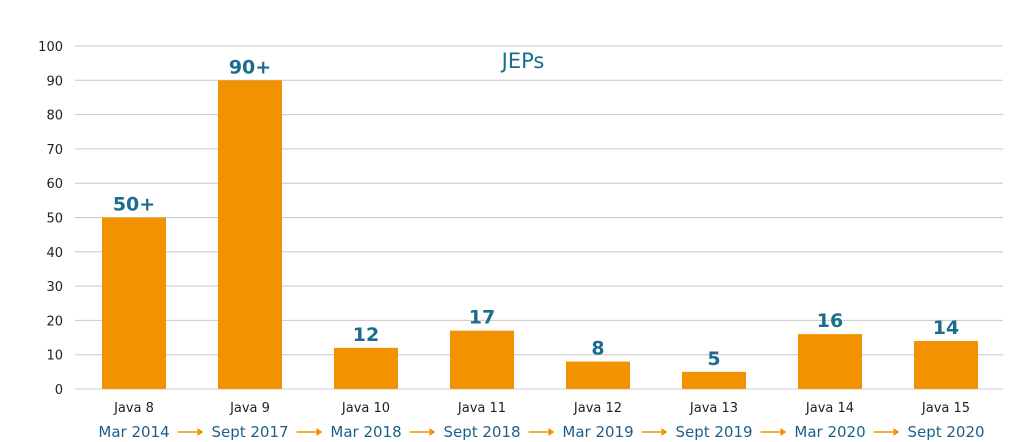 The width and height of the screenshot is (1036, 442). I want to click on category-label: Java 14, so click(829, 408).